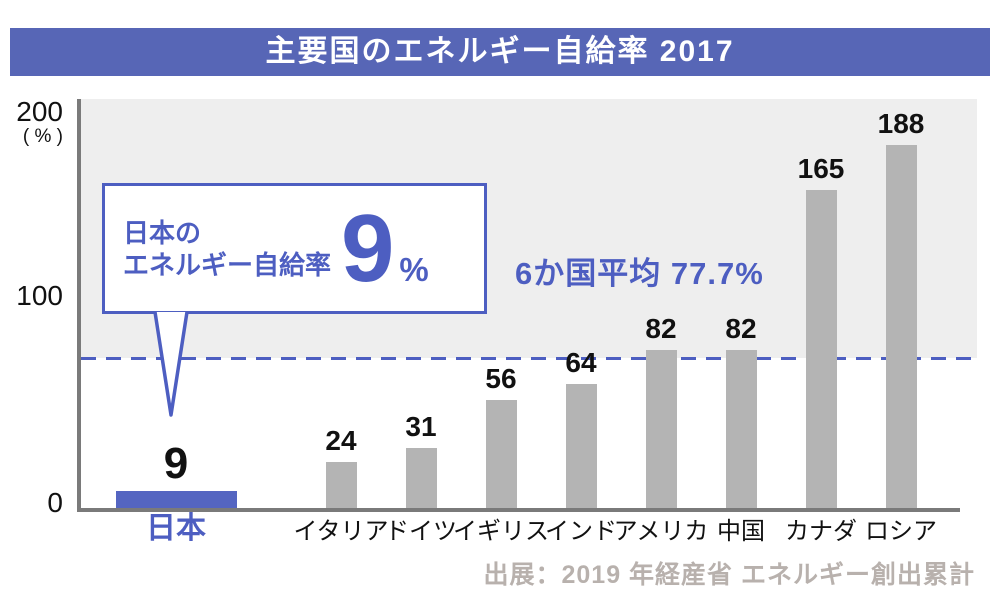  What do you see at coordinates (821, 168) in the screenshot?
I see `bar-value-label: 165` at bounding box center [821, 168].